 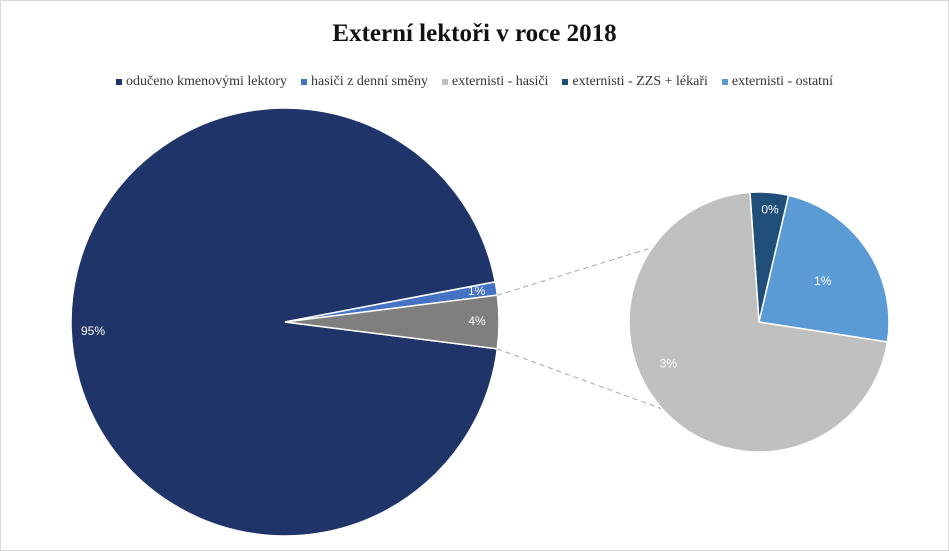 What do you see at coordinates (206, 81) in the screenshot?
I see `legend-label: odučeno kmenovými lektory` at bounding box center [206, 81].